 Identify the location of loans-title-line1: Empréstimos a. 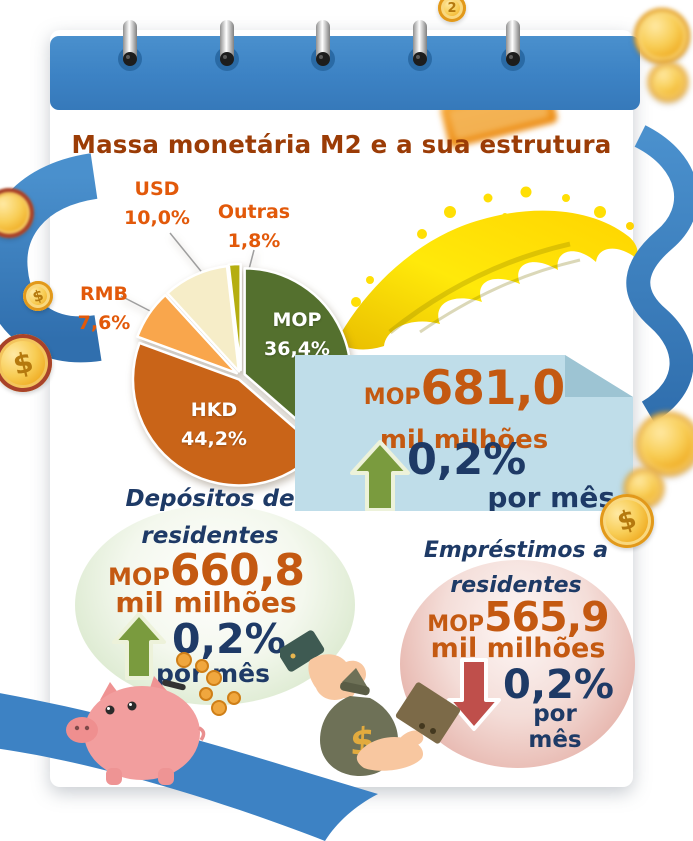
(516, 550).